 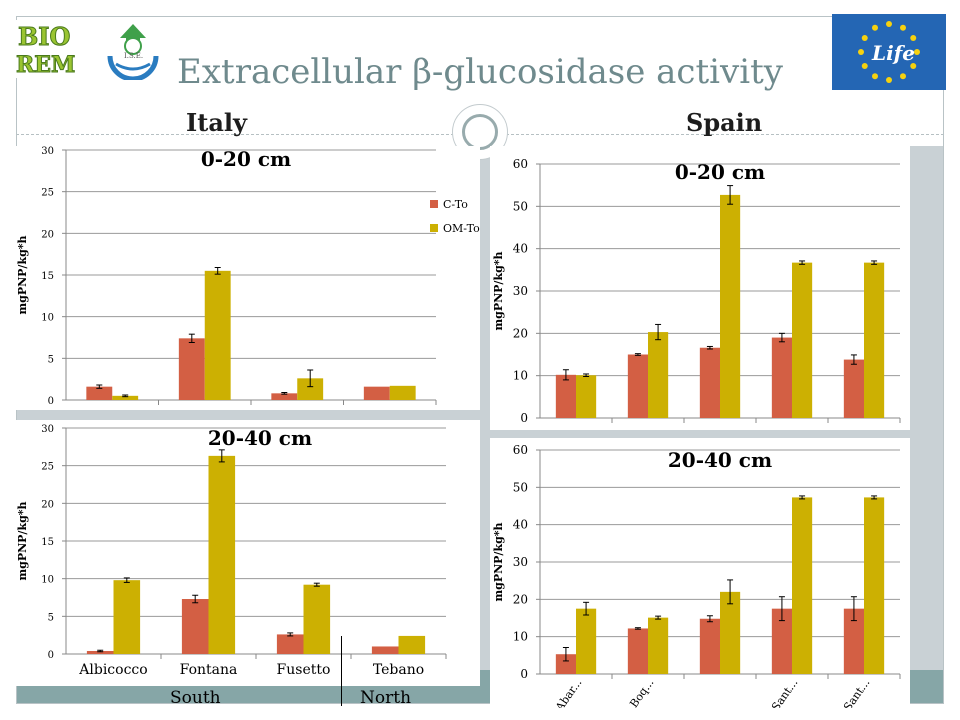 What do you see at coordinates (893, 53) in the screenshot?
I see `svg-text: Life` at bounding box center [893, 53].